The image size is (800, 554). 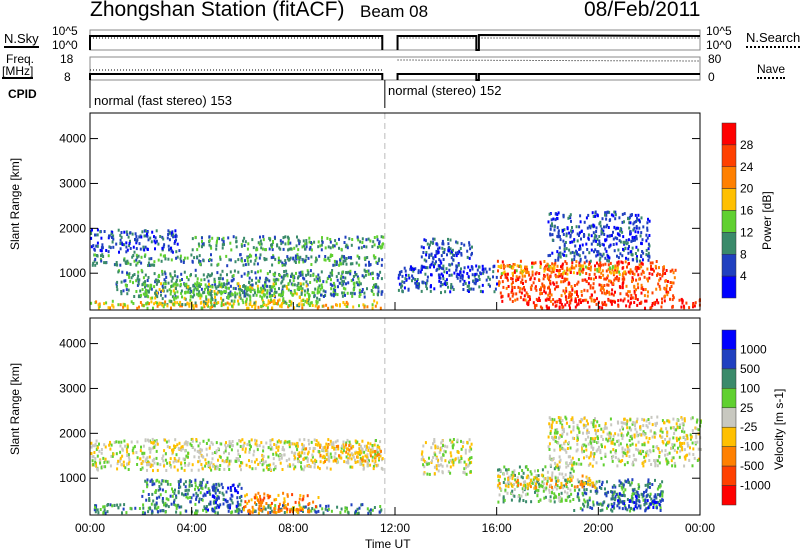 What do you see at coordinates (729, 221) in the screenshot?
I see `colorbar-swatch` at bounding box center [729, 221].